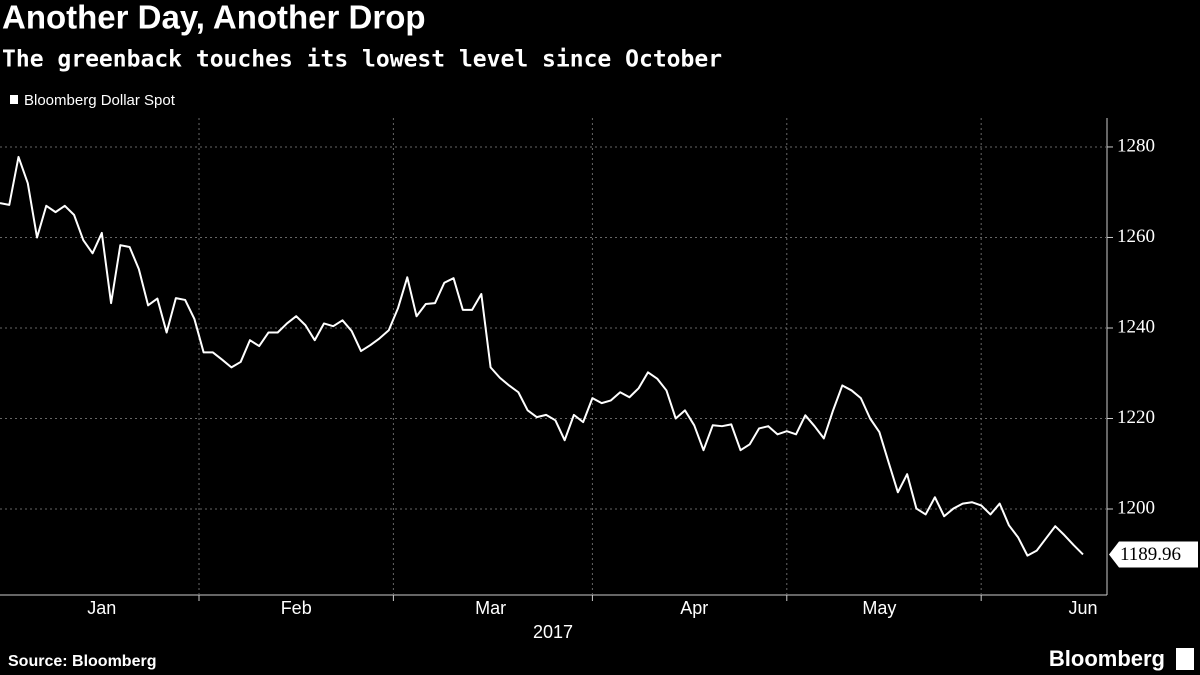 The image size is (1200, 675). I want to click on end-value-box, so click(1153, 554).